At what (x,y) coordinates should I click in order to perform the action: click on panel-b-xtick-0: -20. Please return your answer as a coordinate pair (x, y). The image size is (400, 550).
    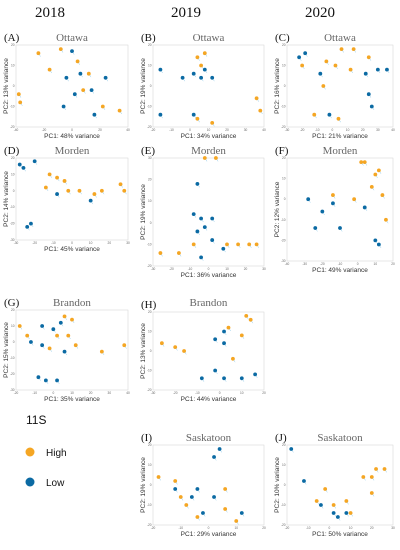
    Looking at the image, I should click on (153, 130).